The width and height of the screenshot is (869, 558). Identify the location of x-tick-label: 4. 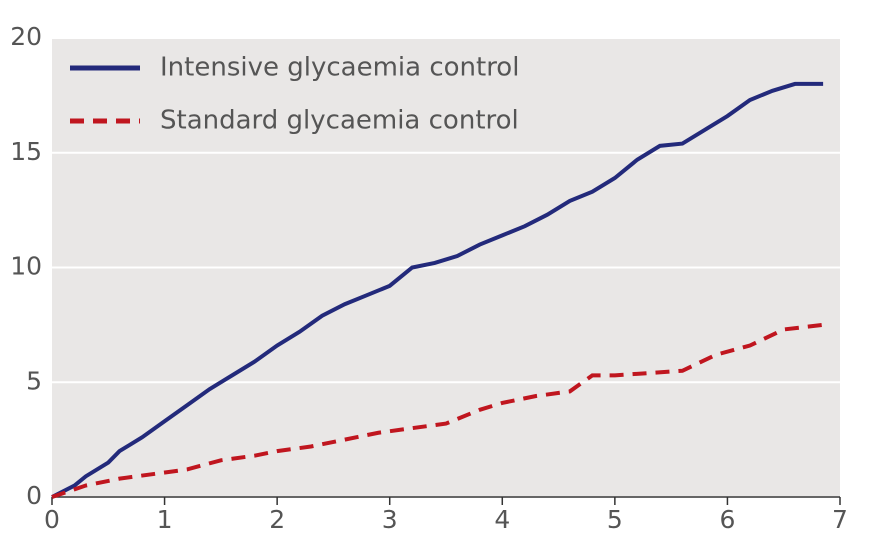
(502, 519).